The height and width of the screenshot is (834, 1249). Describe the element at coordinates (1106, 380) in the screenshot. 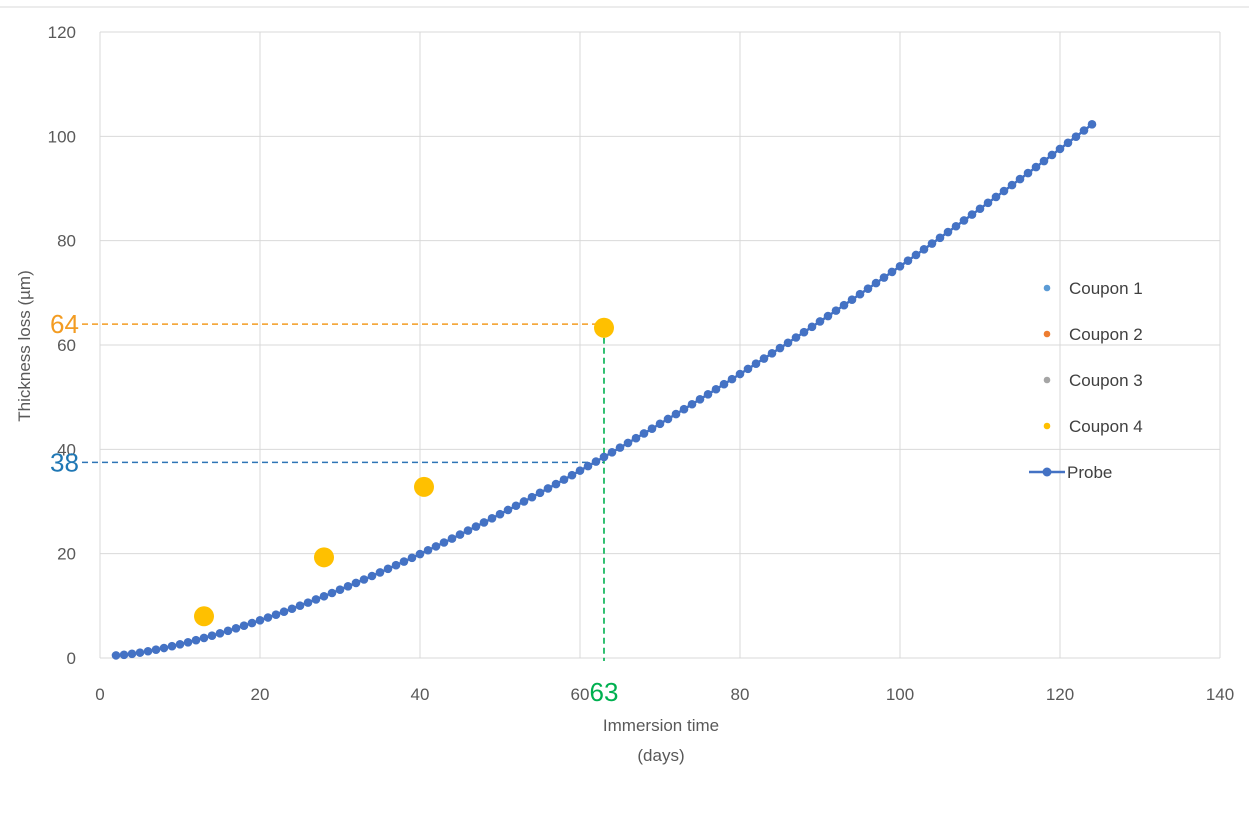

I see `legend-label-coupon-3: Coupon 3` at that location.